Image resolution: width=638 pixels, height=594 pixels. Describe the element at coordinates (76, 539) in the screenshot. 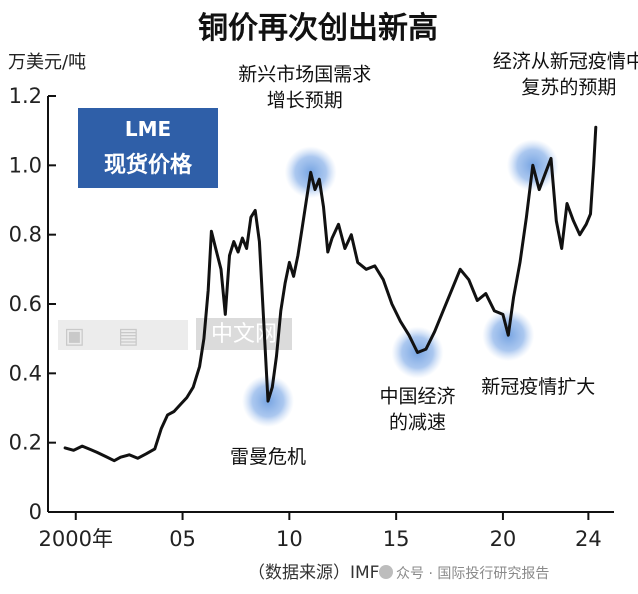

I see `x-tick-label: 2000年` at that location.